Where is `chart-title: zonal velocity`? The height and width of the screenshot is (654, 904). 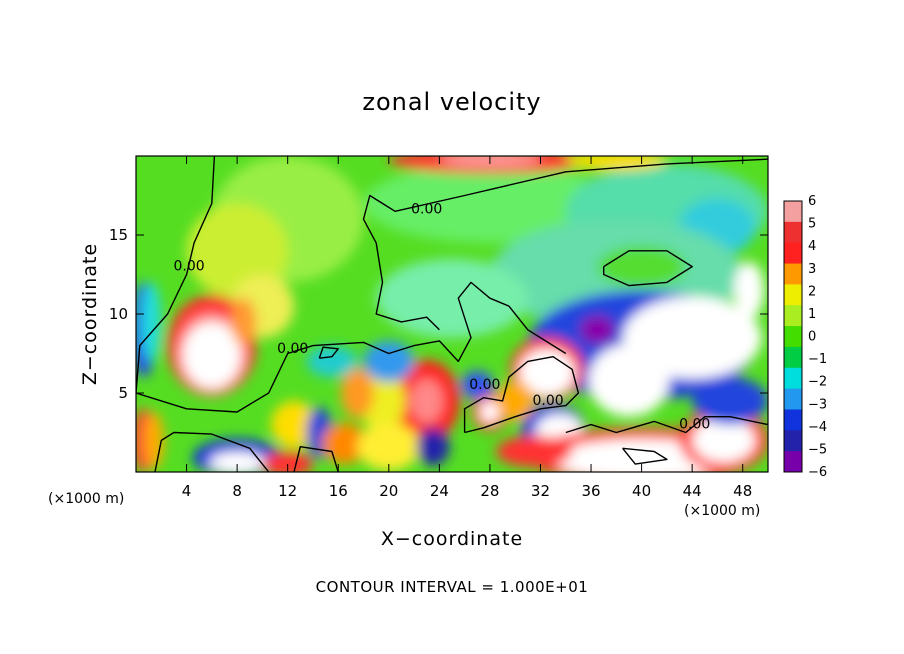
chart-title: zonal velocity is located at coordinates (452, 102).